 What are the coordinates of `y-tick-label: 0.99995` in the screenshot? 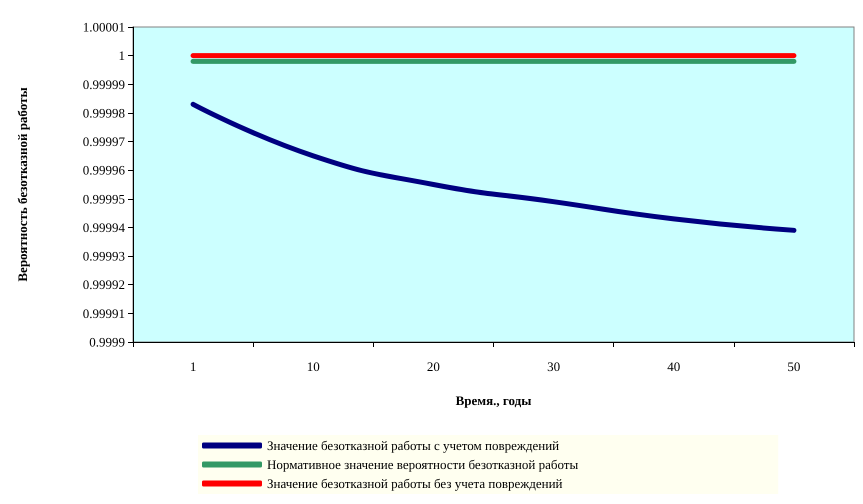 It's located at (103, 198).